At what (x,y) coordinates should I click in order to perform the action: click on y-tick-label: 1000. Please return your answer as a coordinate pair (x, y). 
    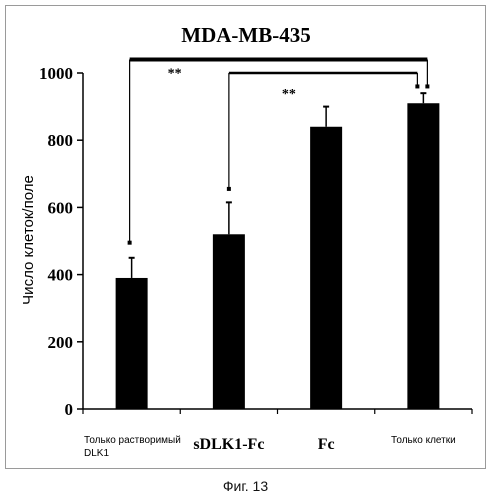
    Looking at the image, I should click on (56, 73).